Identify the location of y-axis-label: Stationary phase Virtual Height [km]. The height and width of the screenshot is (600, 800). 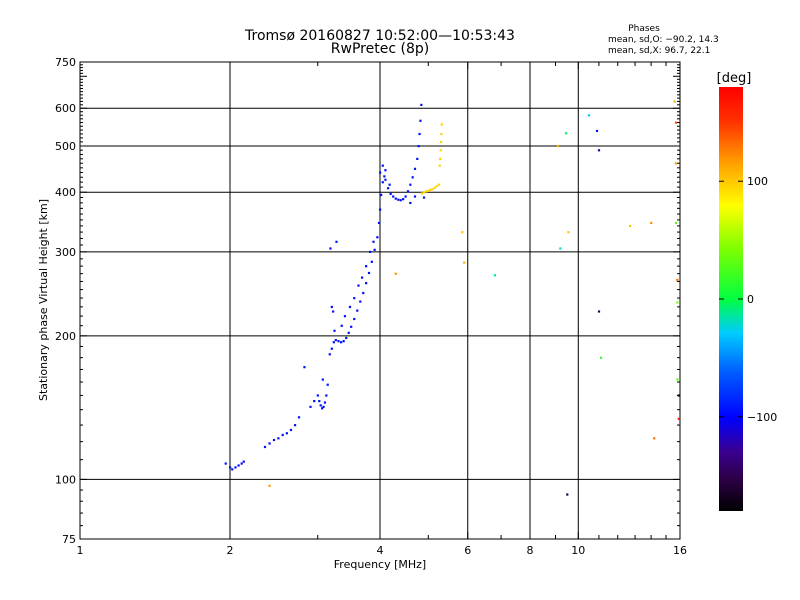
(43, 300).